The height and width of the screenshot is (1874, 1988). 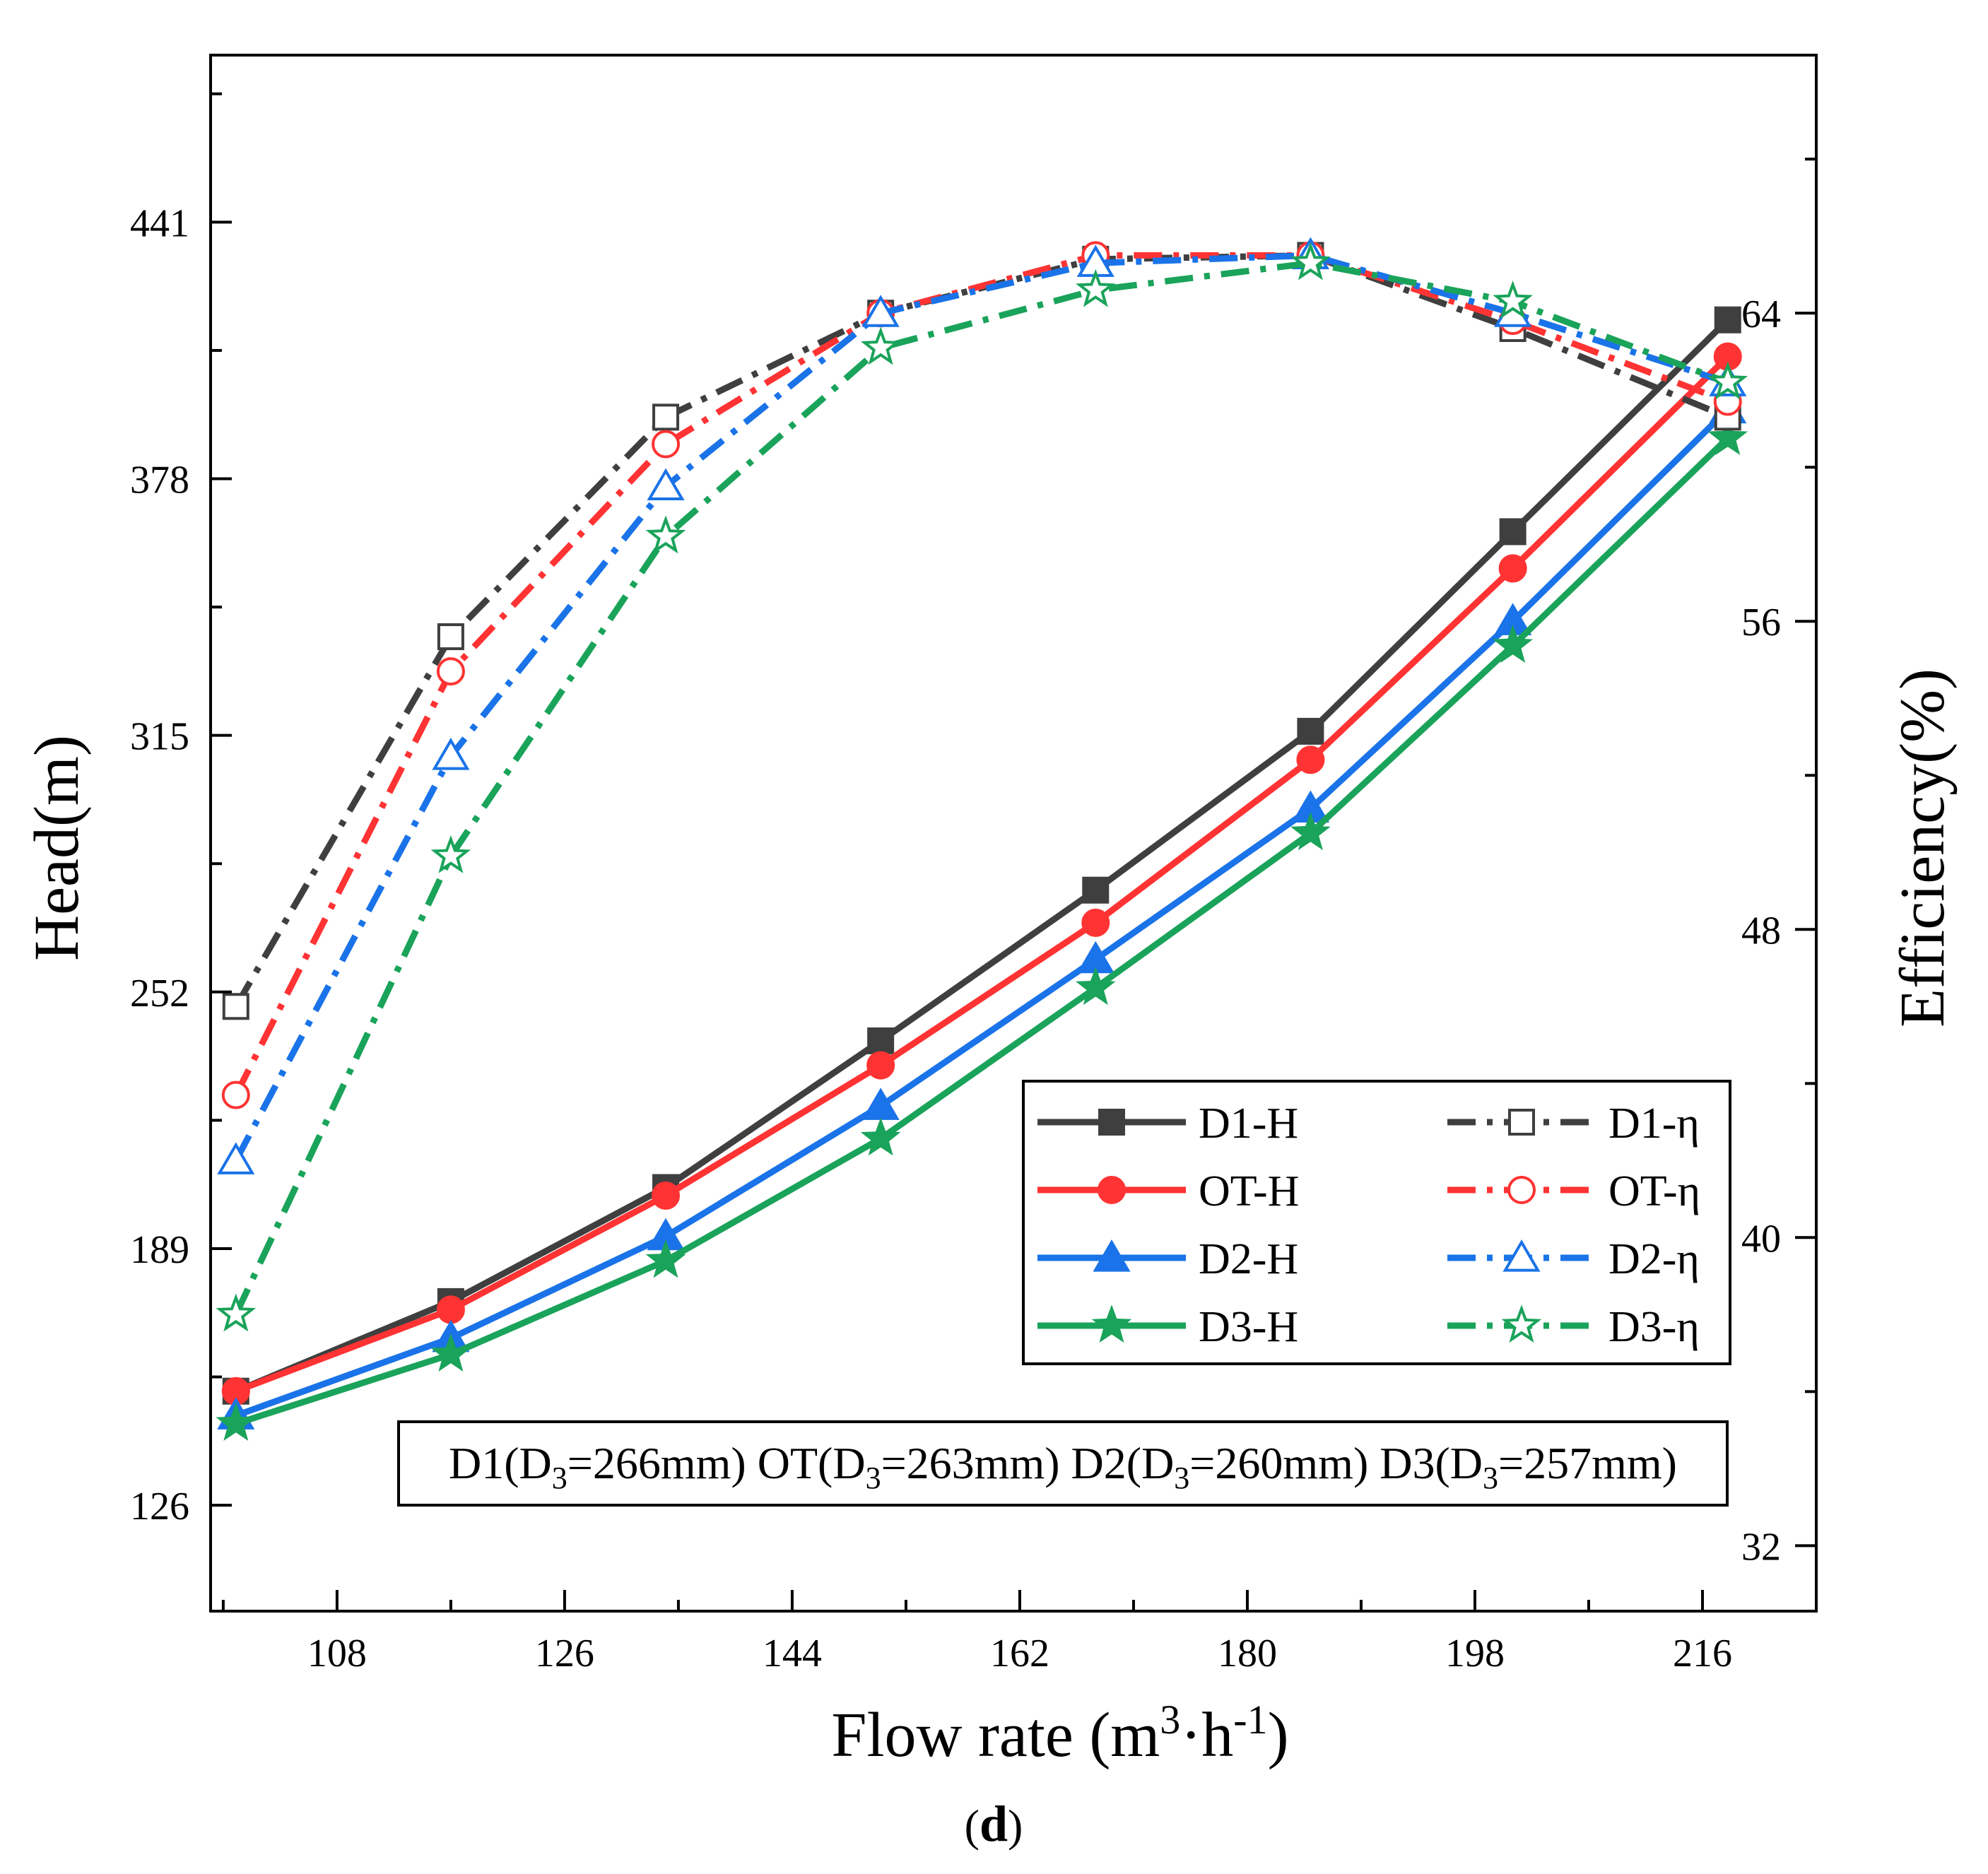 I want to click on caption-box, so click(x=1063, y=1464).